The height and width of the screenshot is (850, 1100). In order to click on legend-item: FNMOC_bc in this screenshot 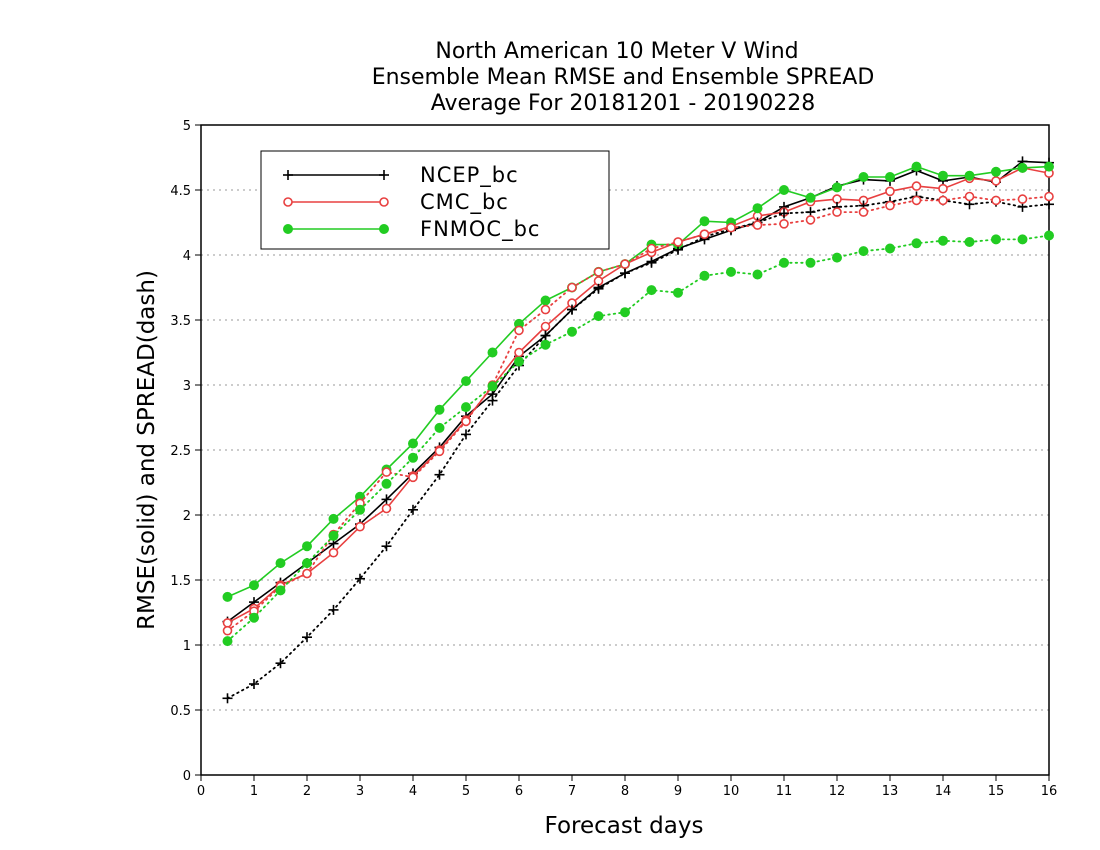, I will do `click(411, 229)`.